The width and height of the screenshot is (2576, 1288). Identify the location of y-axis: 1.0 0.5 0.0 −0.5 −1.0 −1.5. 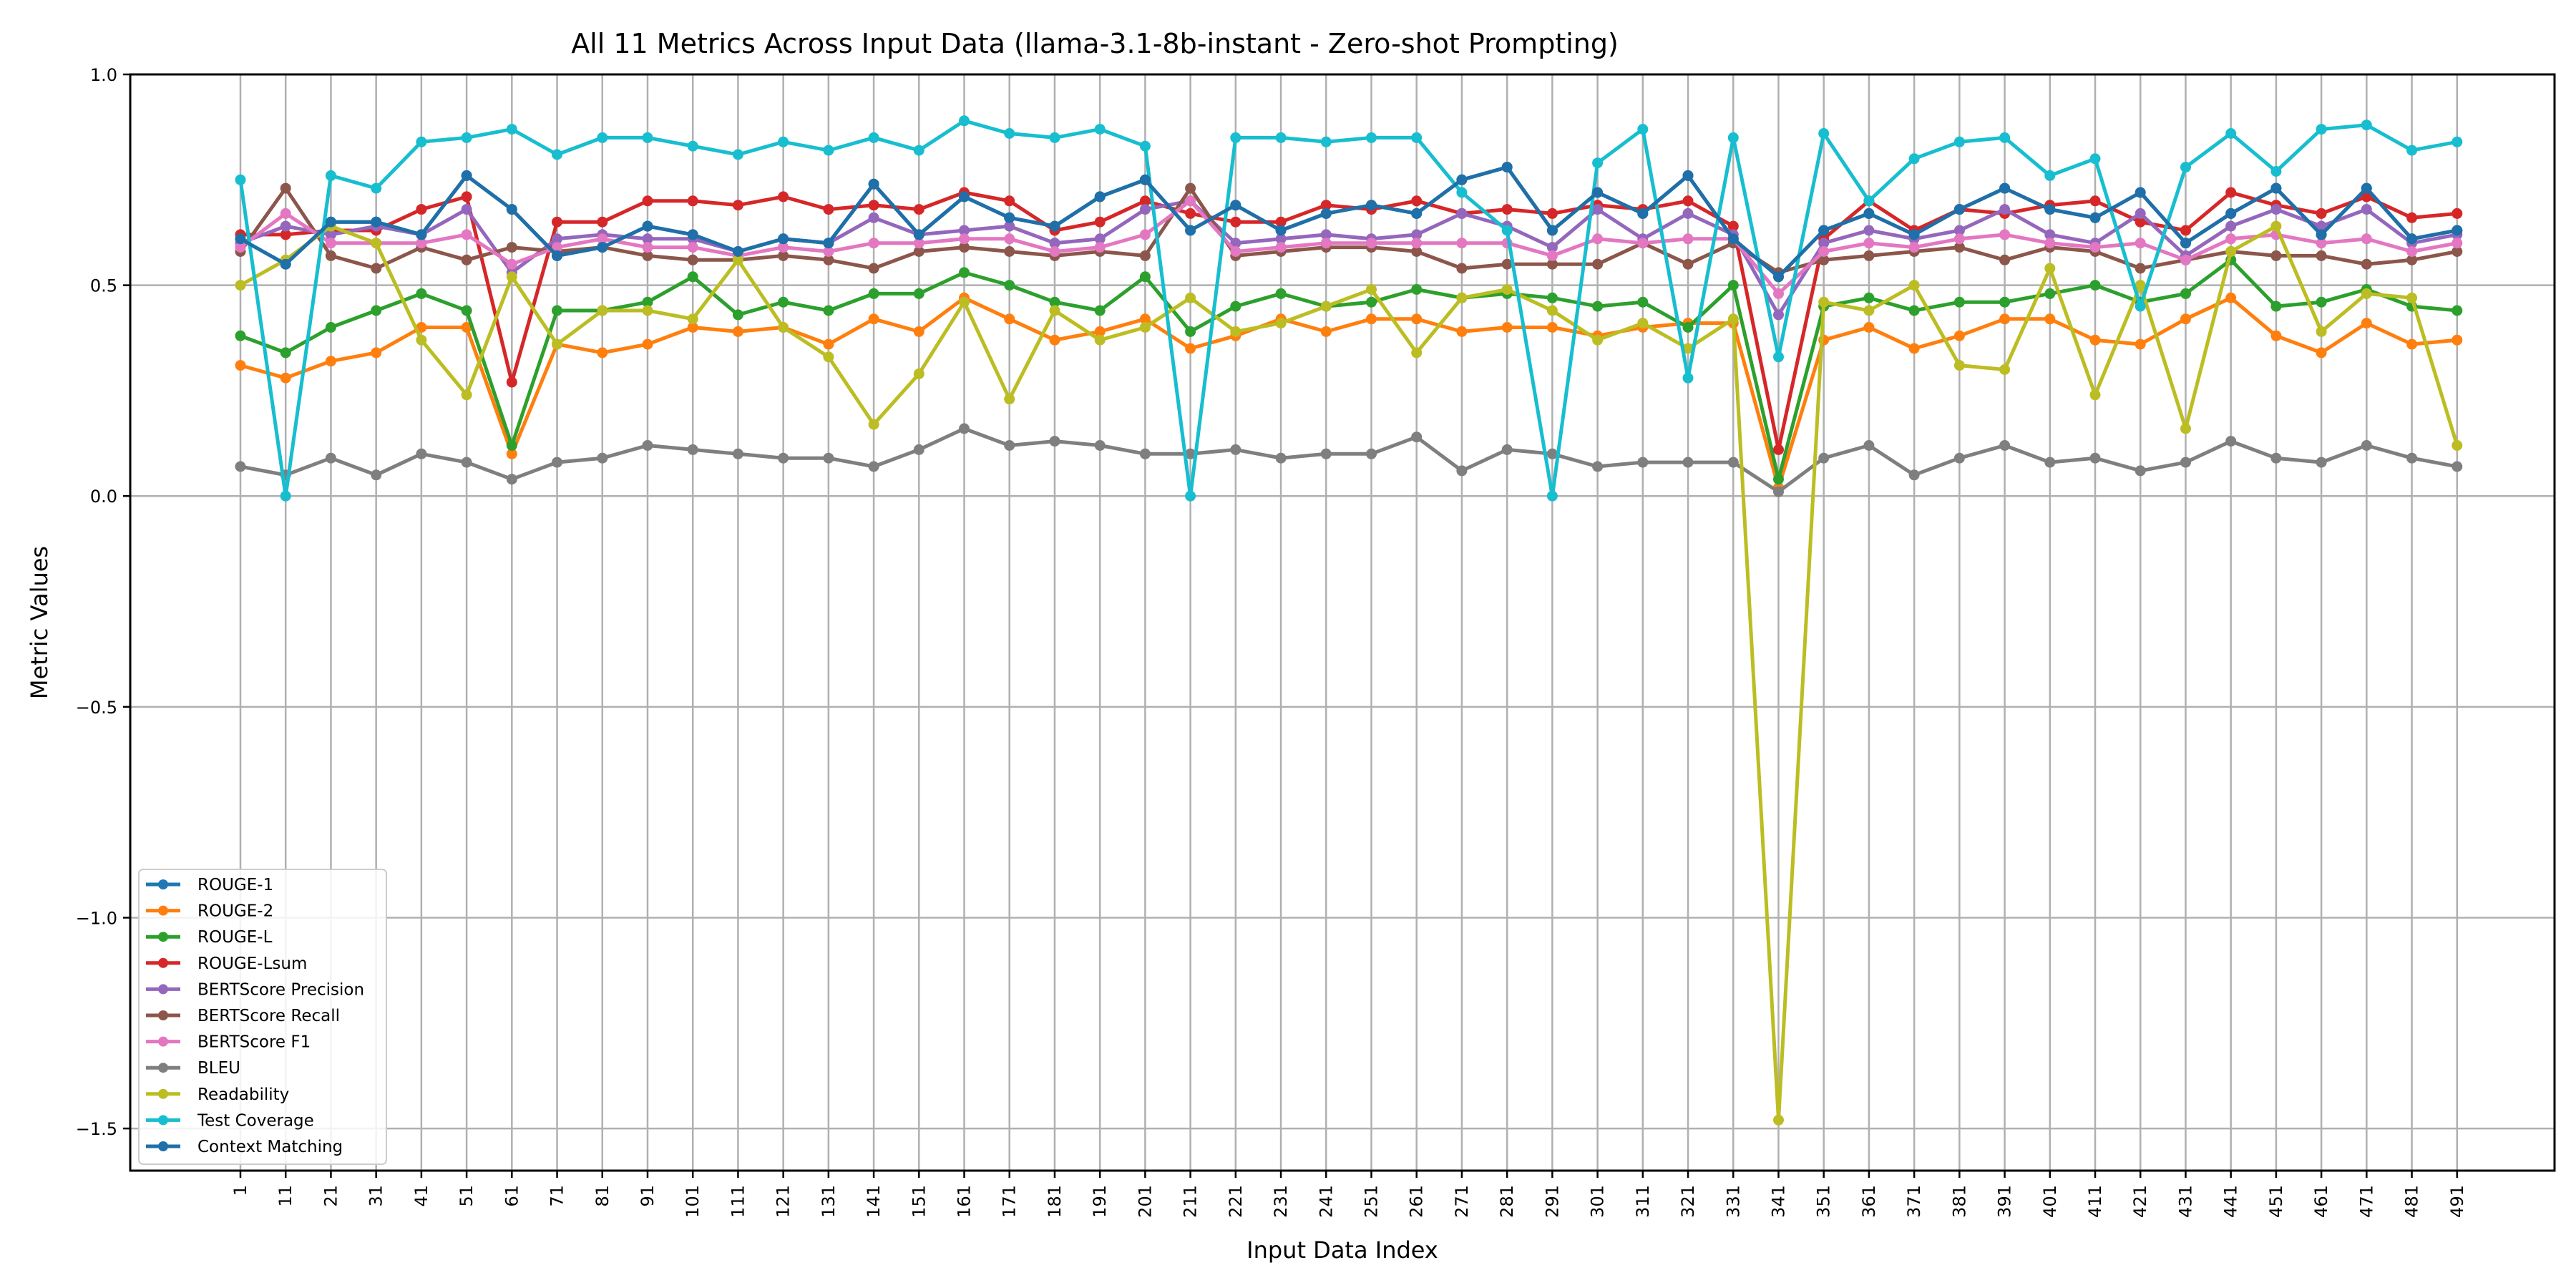
(103, 602).